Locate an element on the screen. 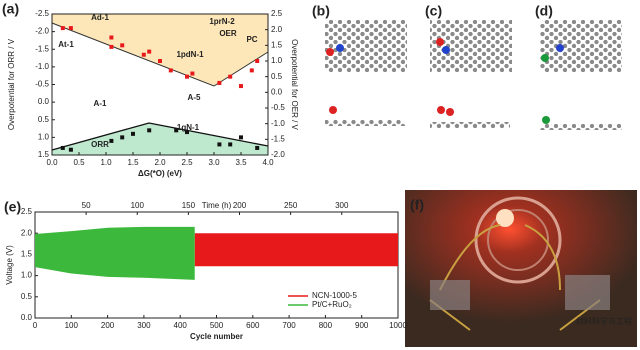  x-tick-label: 300 is located at coordinates (144, 325).